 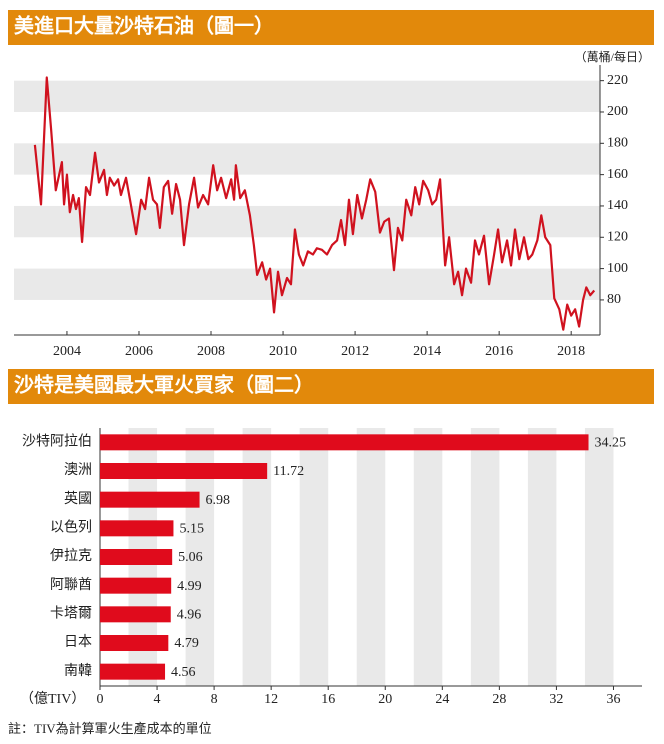 I want to click on x-tick-label: 2010, so click(x=283, y=351).